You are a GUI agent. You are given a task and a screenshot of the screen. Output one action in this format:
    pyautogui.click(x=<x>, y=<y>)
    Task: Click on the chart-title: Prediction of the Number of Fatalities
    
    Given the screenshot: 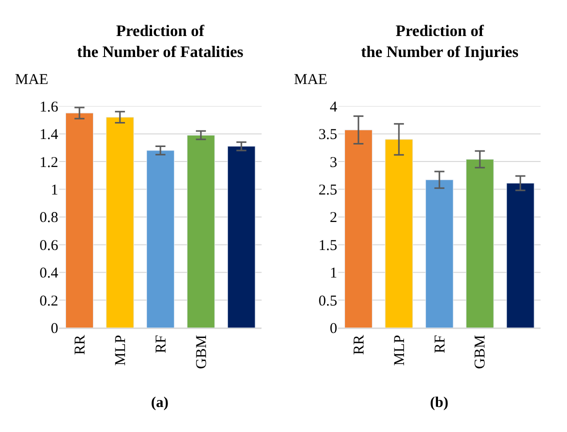 What is the action you would take?
    pyautogui.click(x=160, y=42)
    